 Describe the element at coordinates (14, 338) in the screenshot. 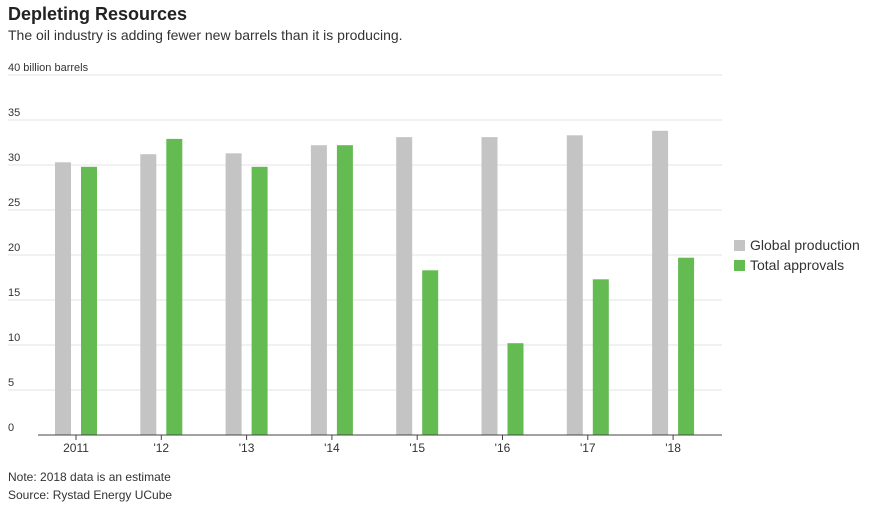

I see `y-tick-label: 10` at that location.